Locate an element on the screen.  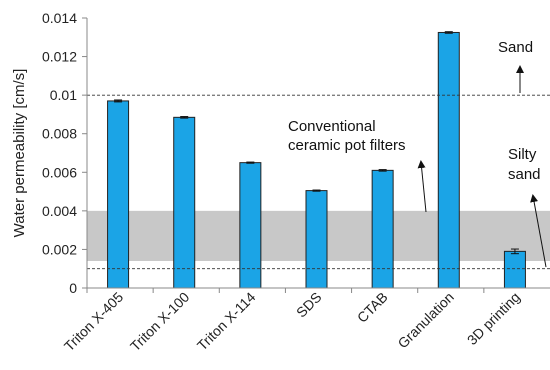
y-tick-label: 0.012 is located at coordinates (59, 57).